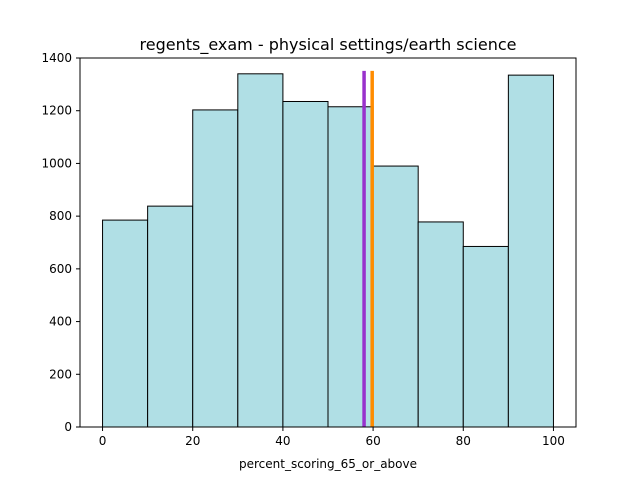 The height and width of the screenshot is (480, 640). What do you see at coordinates (68, 427) in the screenshot?
I see `y-tick-label: 0` at bounding box center [68, 427].